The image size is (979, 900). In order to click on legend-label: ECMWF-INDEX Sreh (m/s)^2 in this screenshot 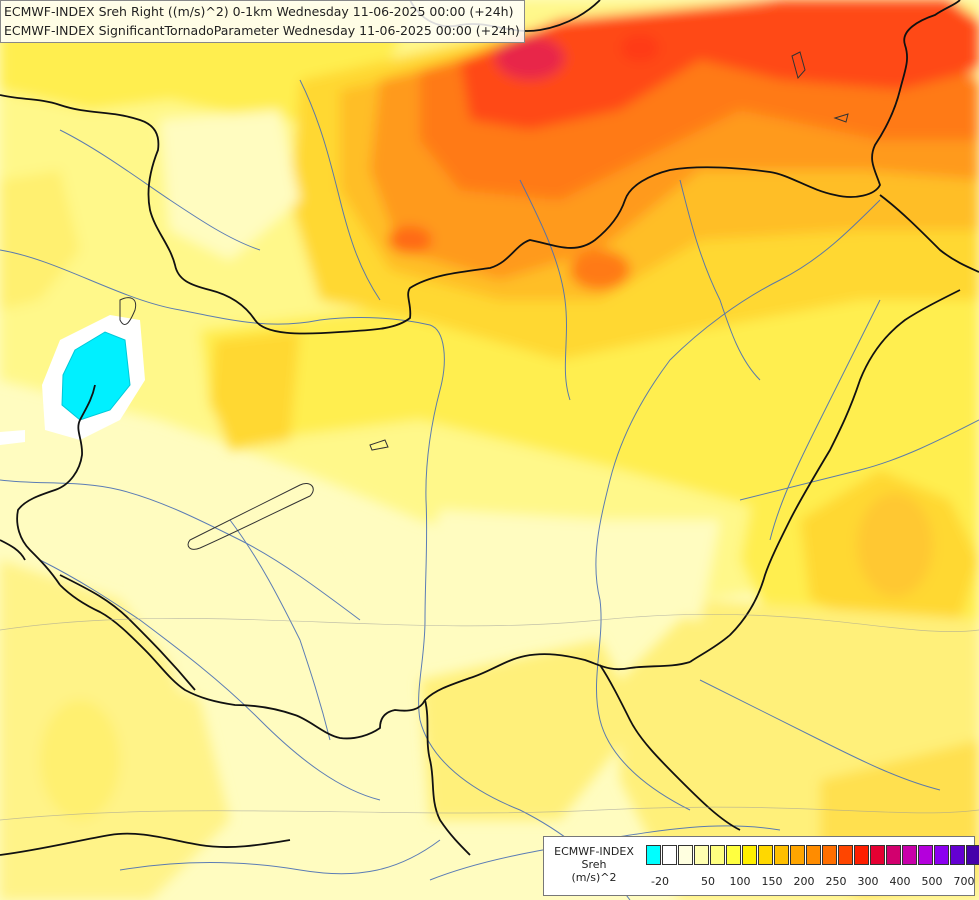, I will do `click(594, 864)`.